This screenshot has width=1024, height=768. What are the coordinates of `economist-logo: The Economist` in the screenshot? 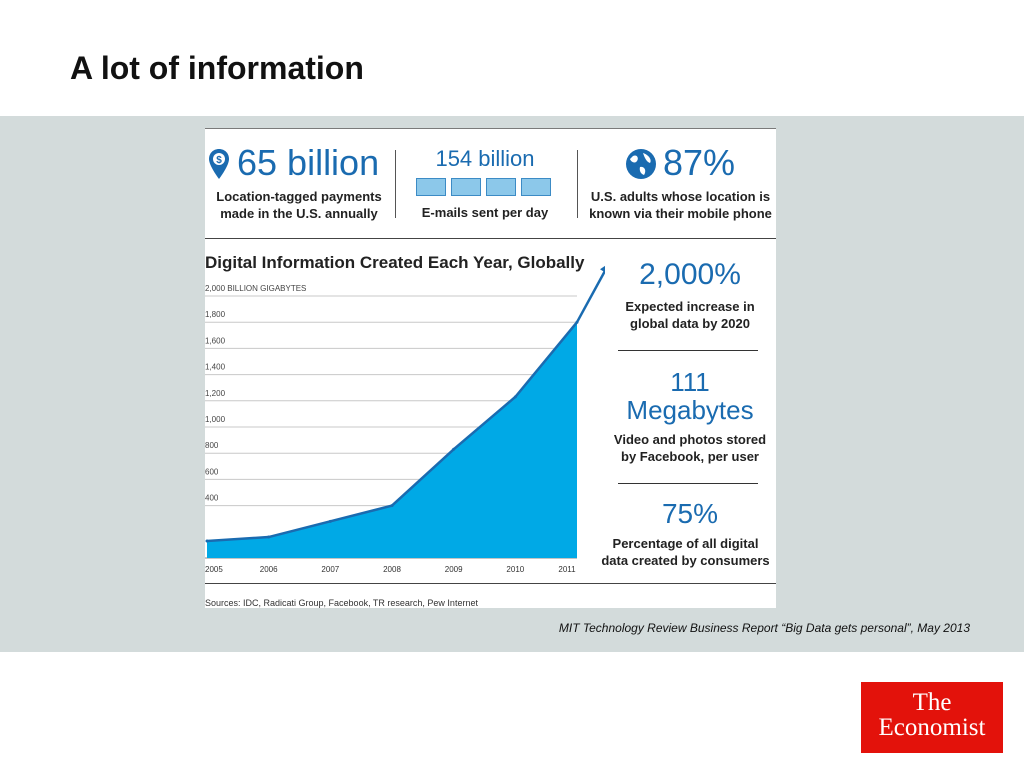 It's located at (932, 717).